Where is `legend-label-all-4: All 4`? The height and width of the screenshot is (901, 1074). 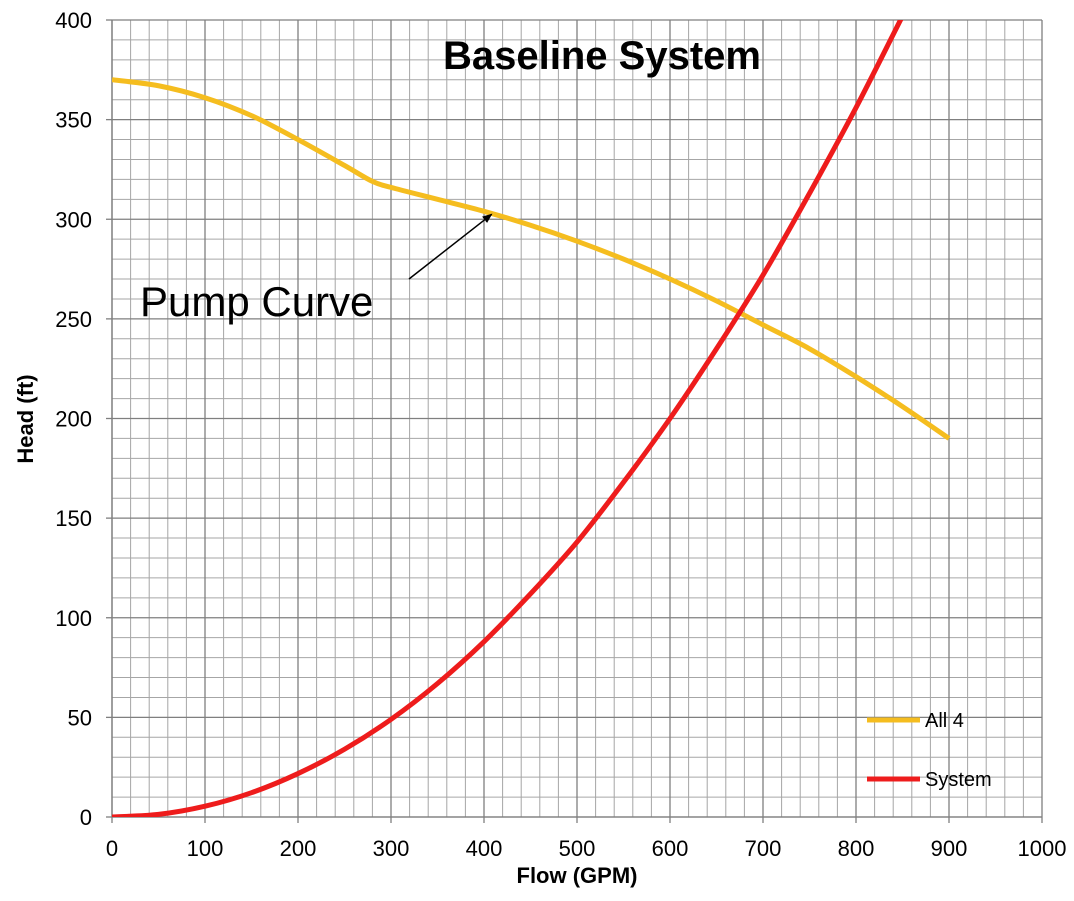
legend-label-all-4: All 4 is located at coordinates (944, 721).